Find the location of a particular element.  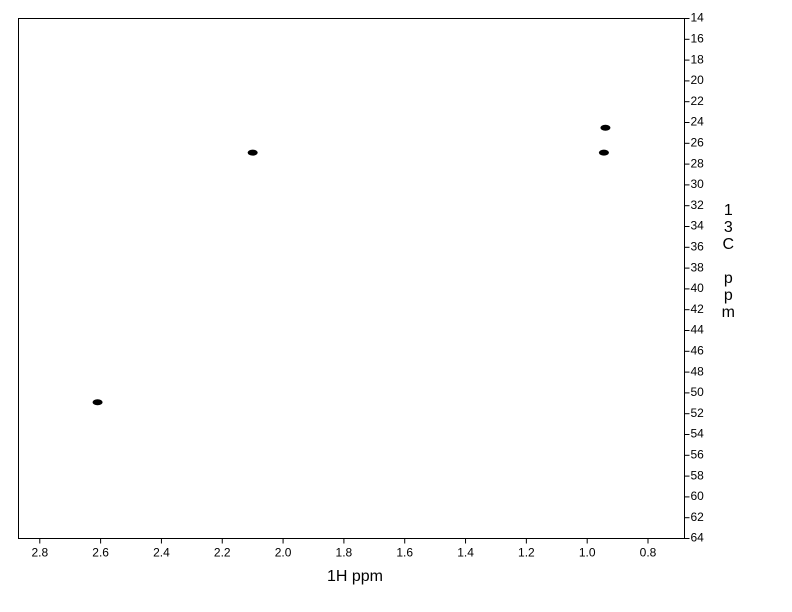

y-tick-label: 50 is located at coordinates (698, 392).